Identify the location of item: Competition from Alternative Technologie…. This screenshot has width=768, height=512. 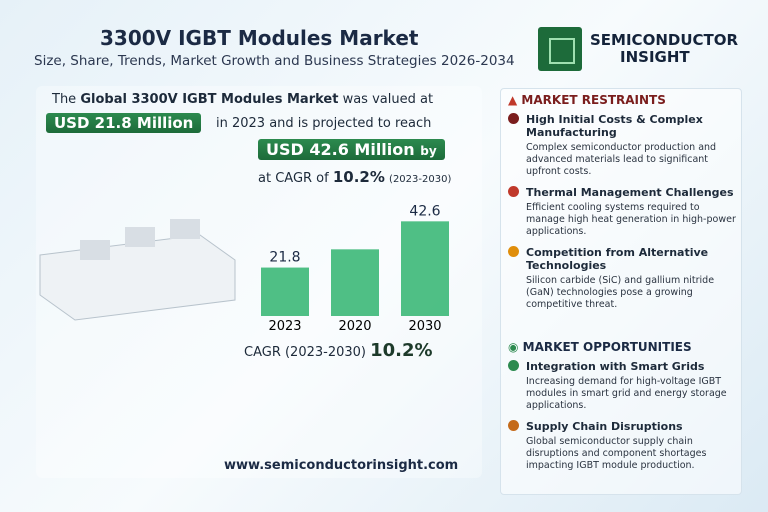
(624, 278).